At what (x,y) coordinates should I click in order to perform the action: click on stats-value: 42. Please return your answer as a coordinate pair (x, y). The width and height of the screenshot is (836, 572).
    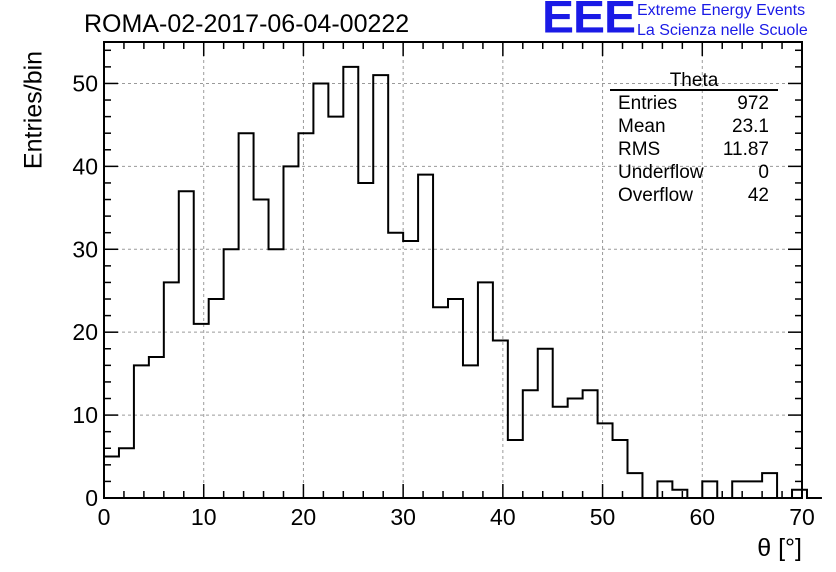
    Looking at the image, I should click on (758, 195).